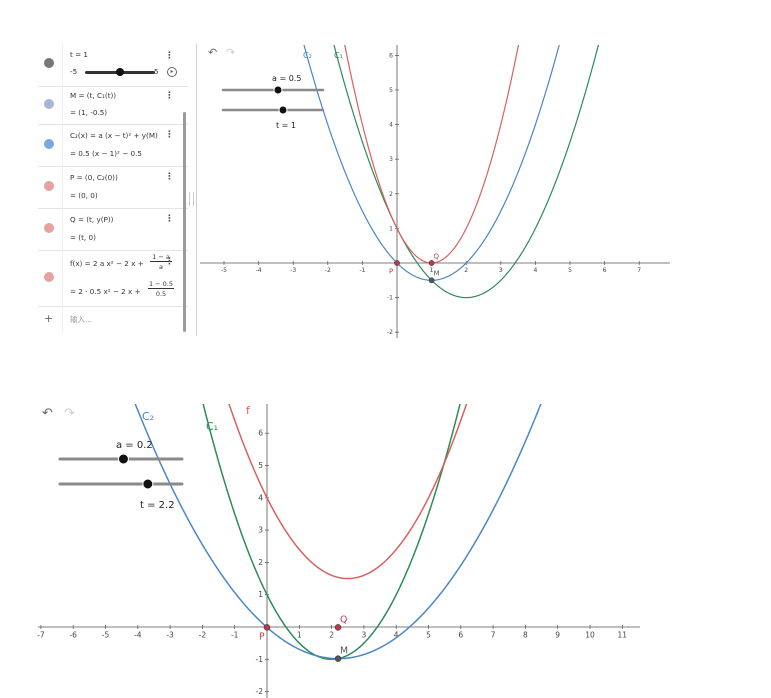 The height and width of the screenshot is (698, 771). I want to click on algebra-value-C2: = 0.5 (x − 1)² − 0.5, so click(106, 153).